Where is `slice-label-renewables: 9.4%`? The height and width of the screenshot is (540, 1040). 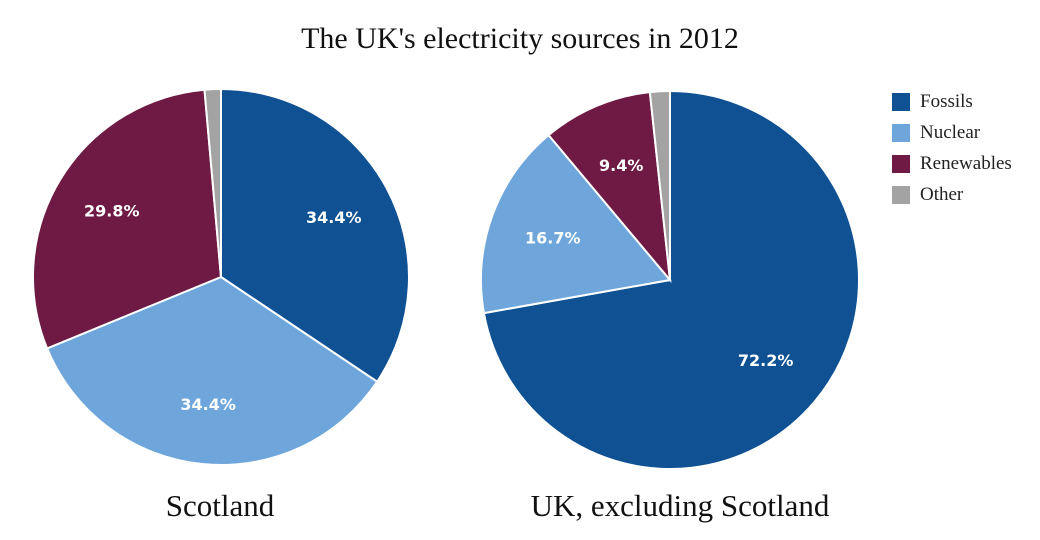
slice-label-renewables: 9.4% is located at coordinates (621, 165).